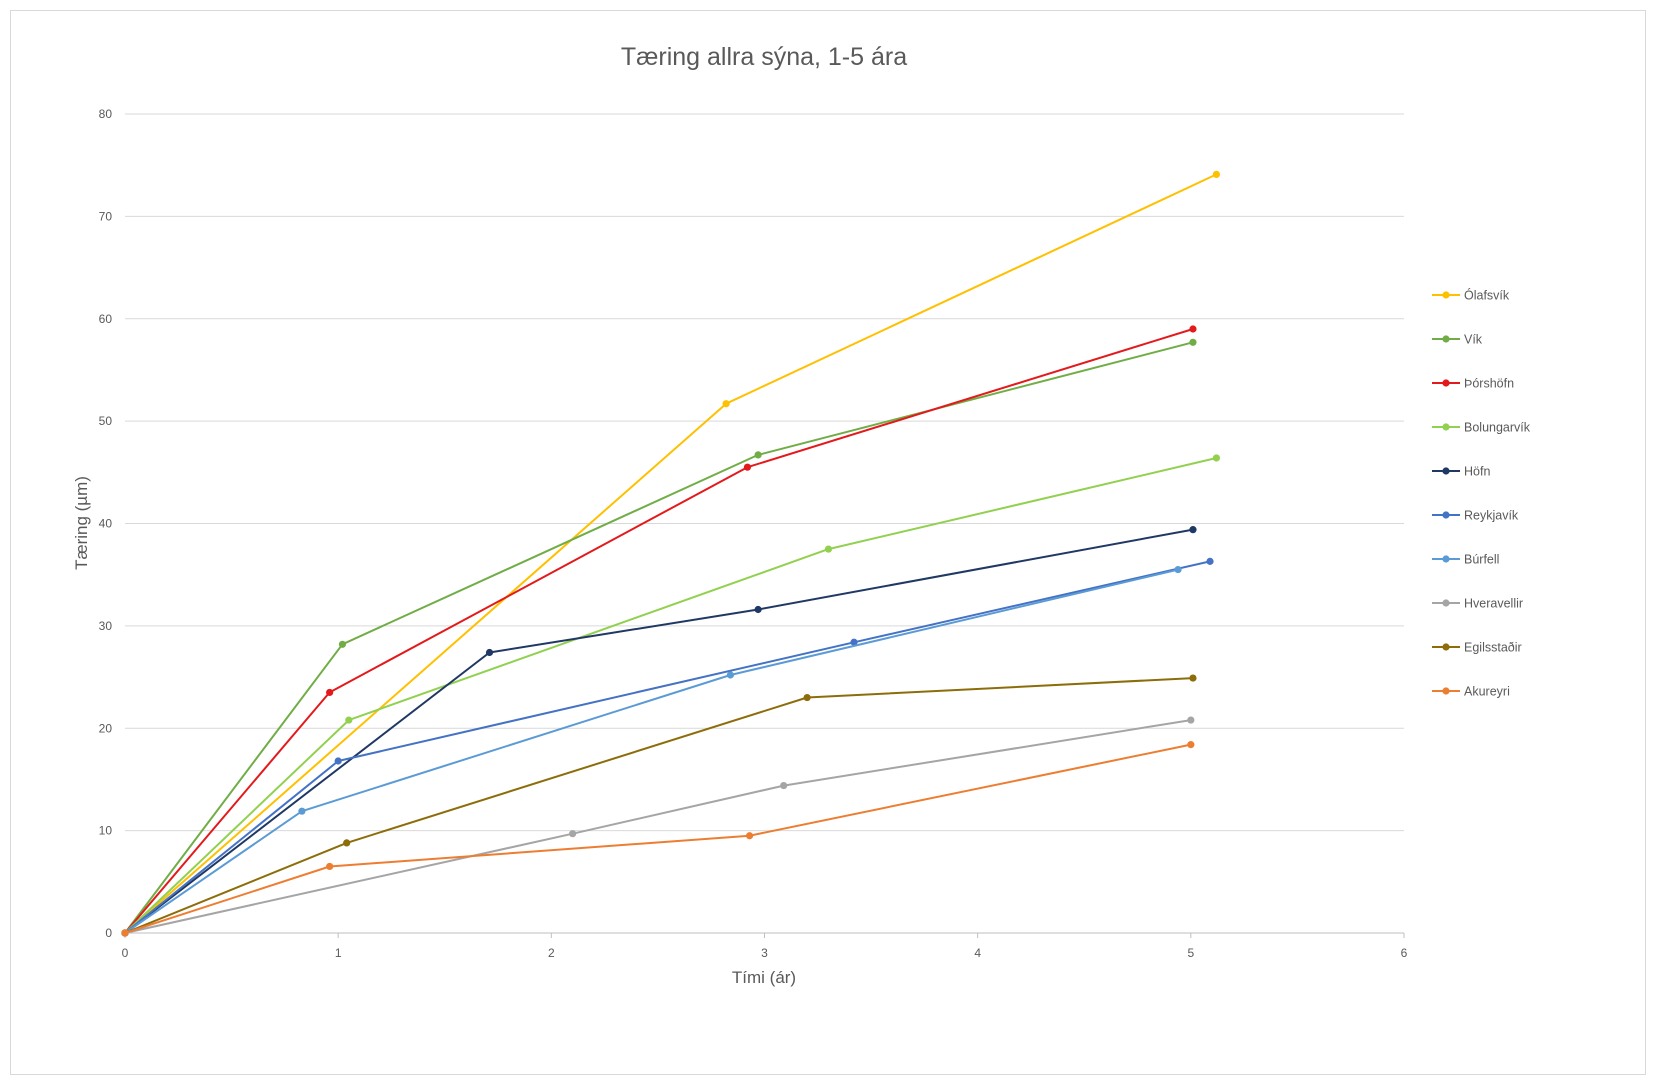 Image resolution: width=1657 pixels, height=1085 pixels. I want to click on legend-label: Vík, so click(1473, 340).